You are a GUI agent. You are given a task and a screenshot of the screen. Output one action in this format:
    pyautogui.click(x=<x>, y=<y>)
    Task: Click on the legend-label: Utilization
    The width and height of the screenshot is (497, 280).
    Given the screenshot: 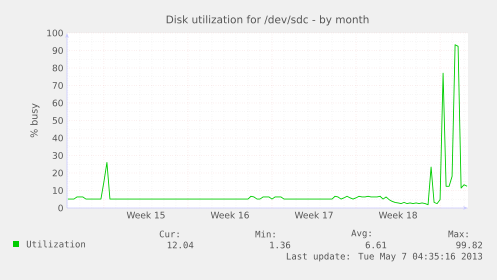 What is the action you would take?
    pyautogui.click(x=56, y=244)
    